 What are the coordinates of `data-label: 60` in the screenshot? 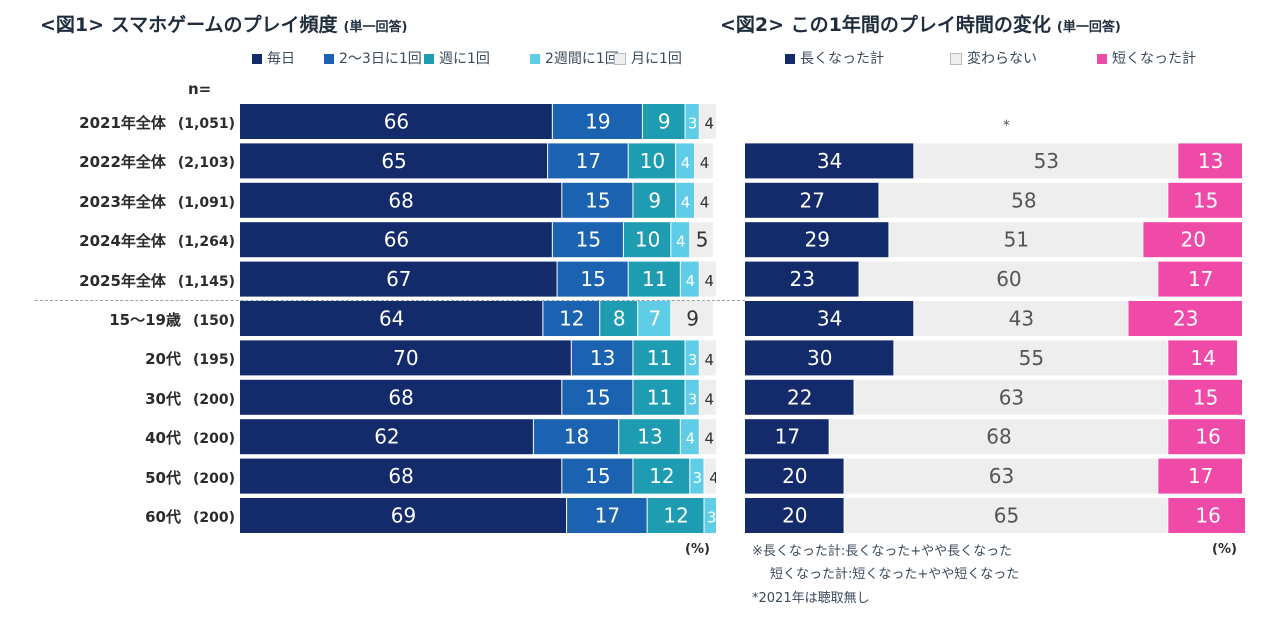 It's located at (1008, 279).